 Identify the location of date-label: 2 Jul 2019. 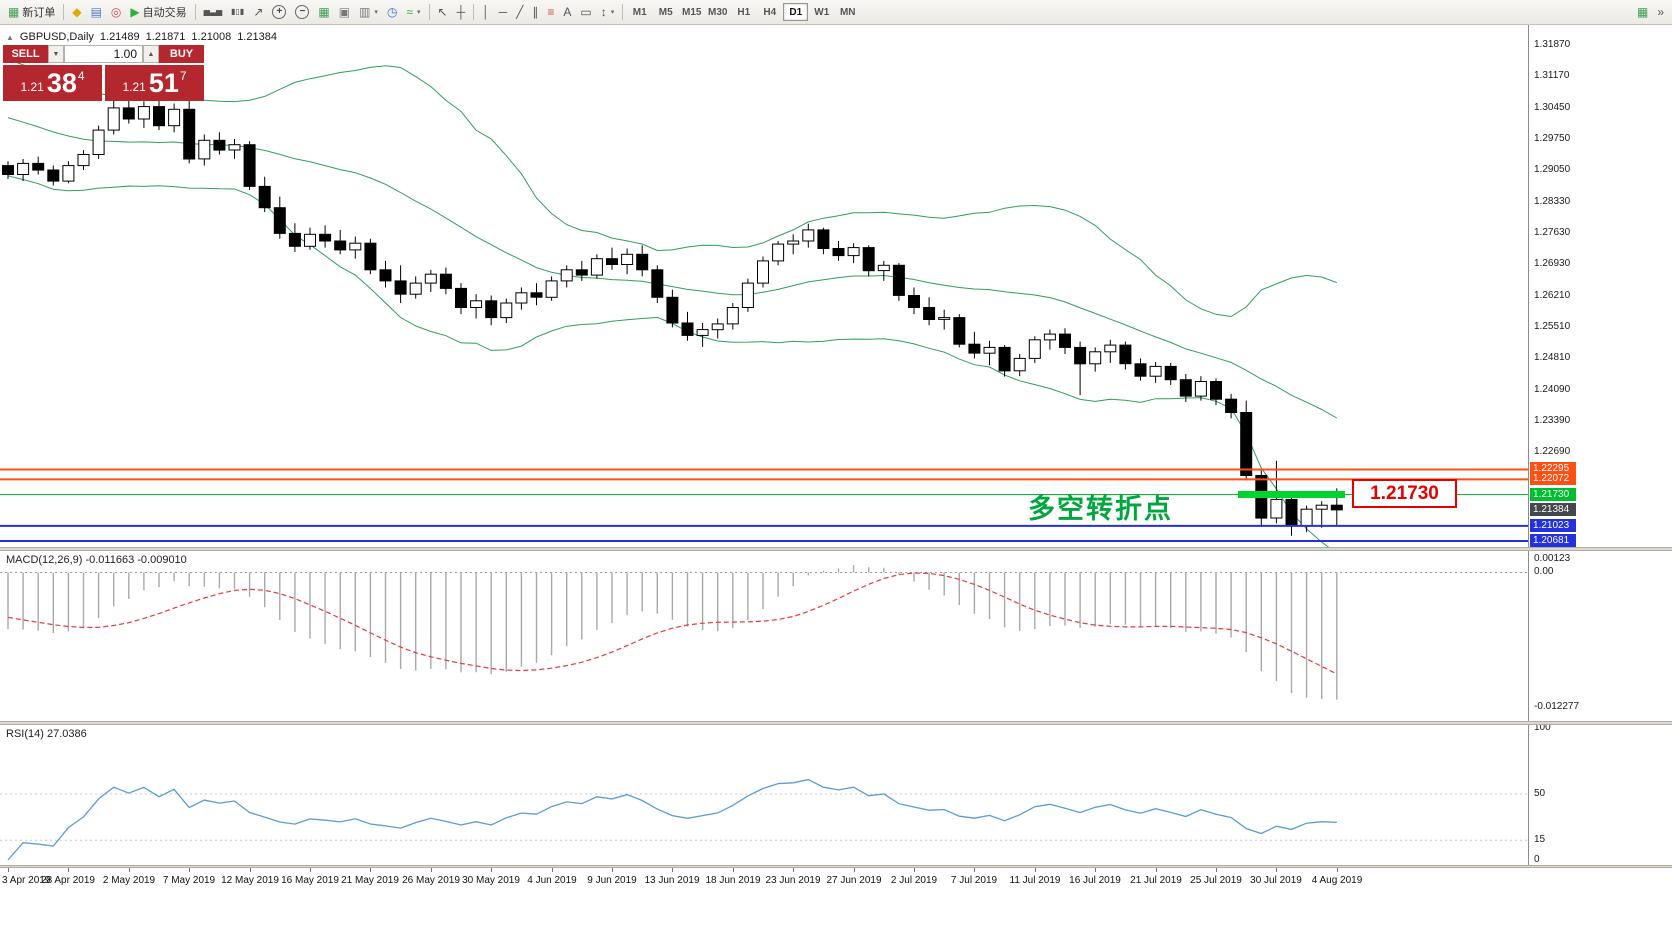
(914, 880).